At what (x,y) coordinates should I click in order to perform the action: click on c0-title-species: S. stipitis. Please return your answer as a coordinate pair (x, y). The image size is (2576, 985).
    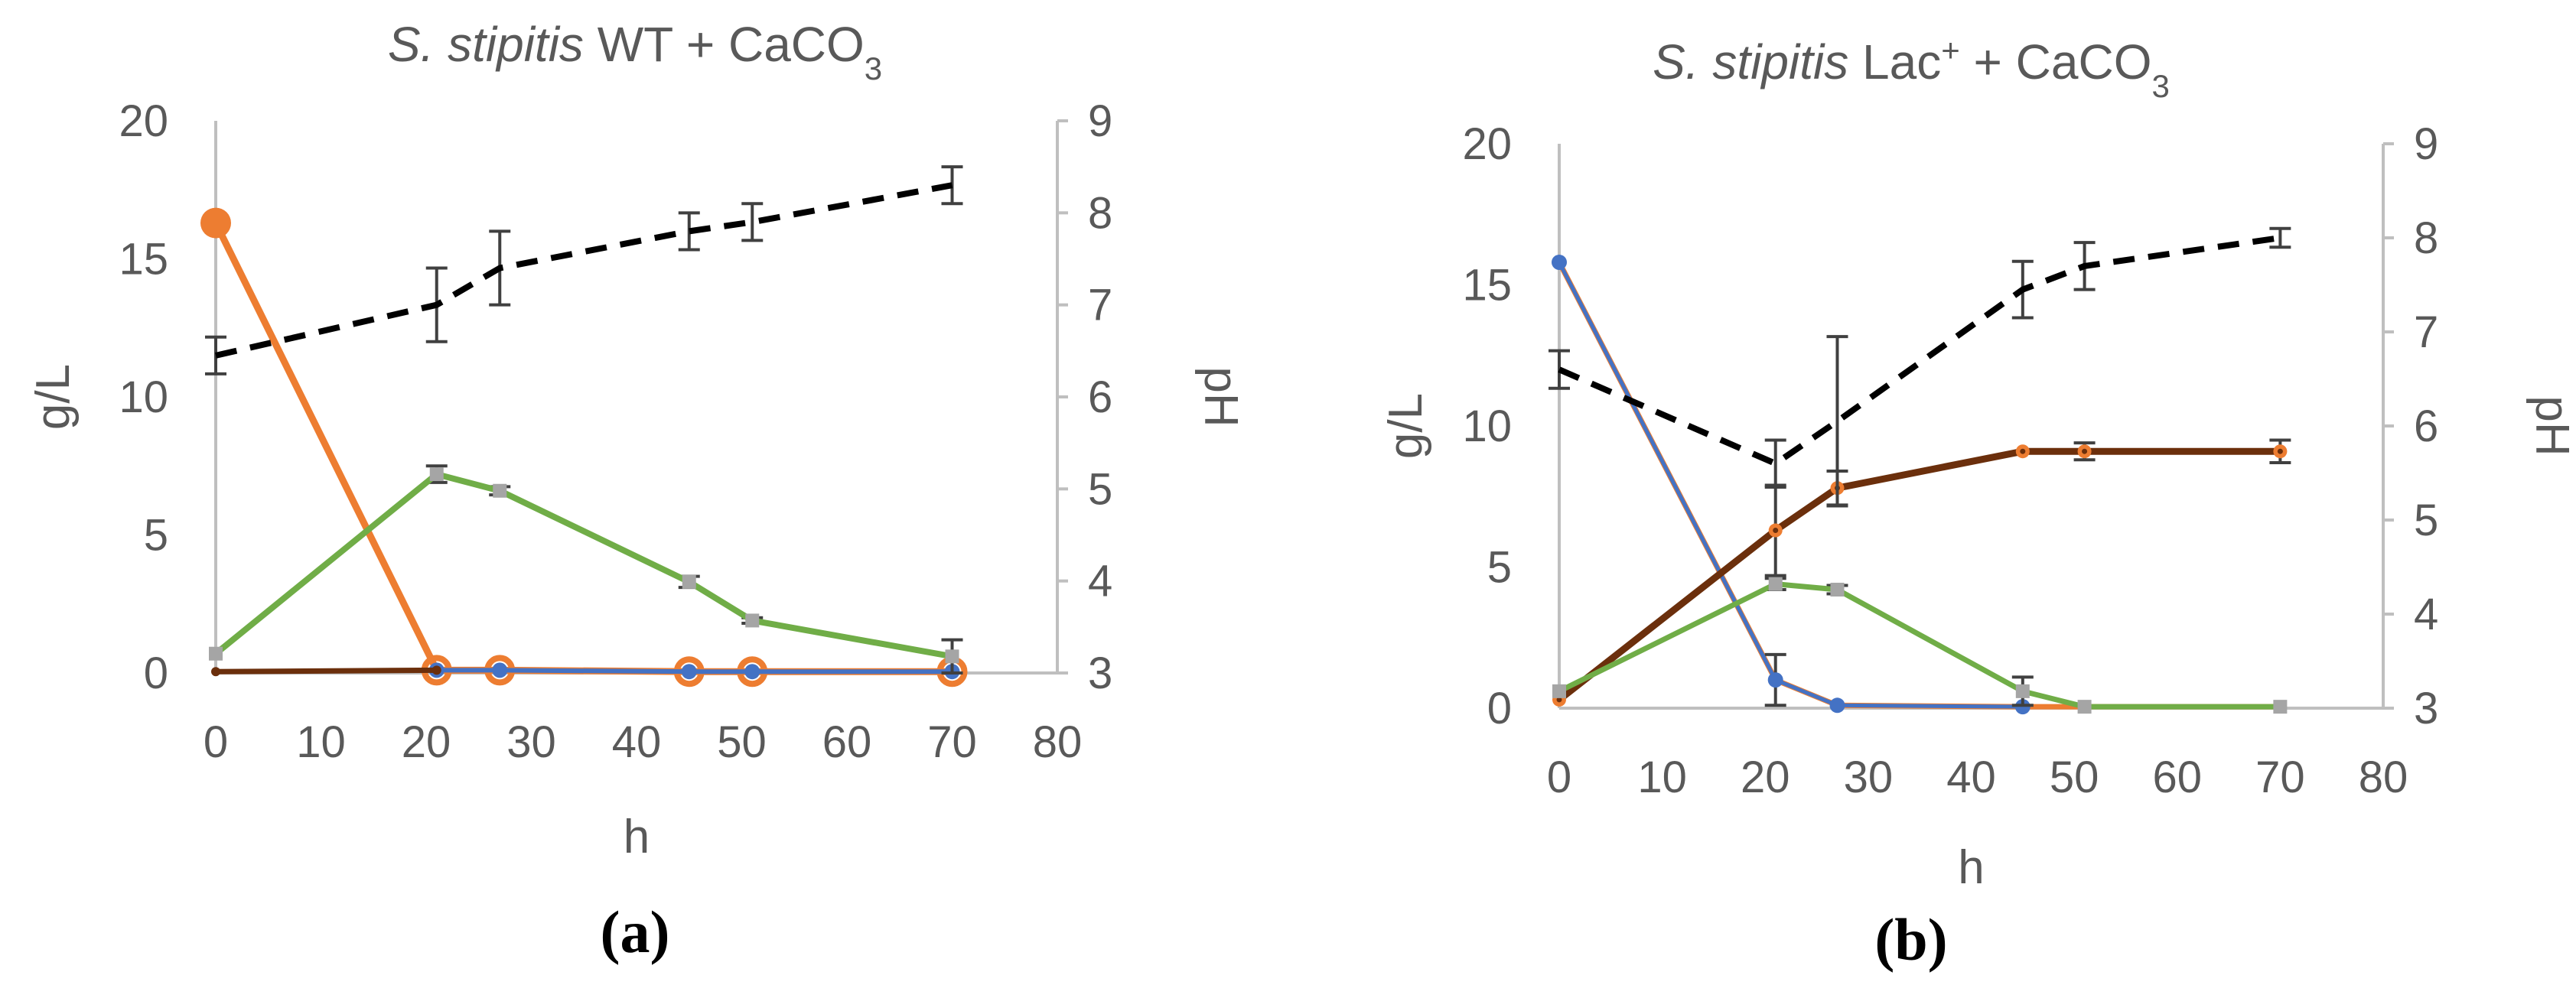
    Looking at the image, I should click on (486, 44).